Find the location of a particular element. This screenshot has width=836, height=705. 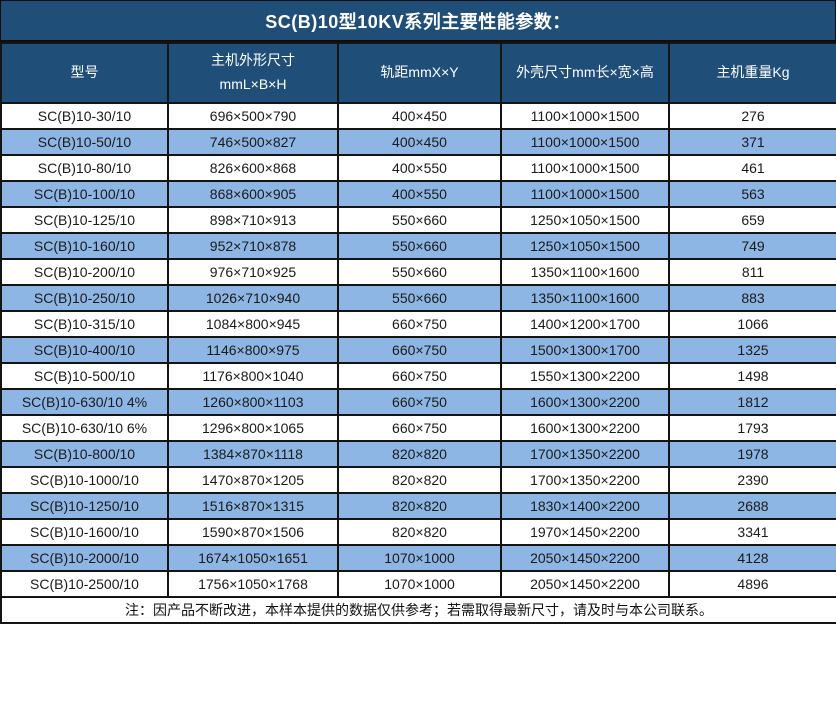

table-cell: 1146×800×975 is located at coordinates (253, 350).